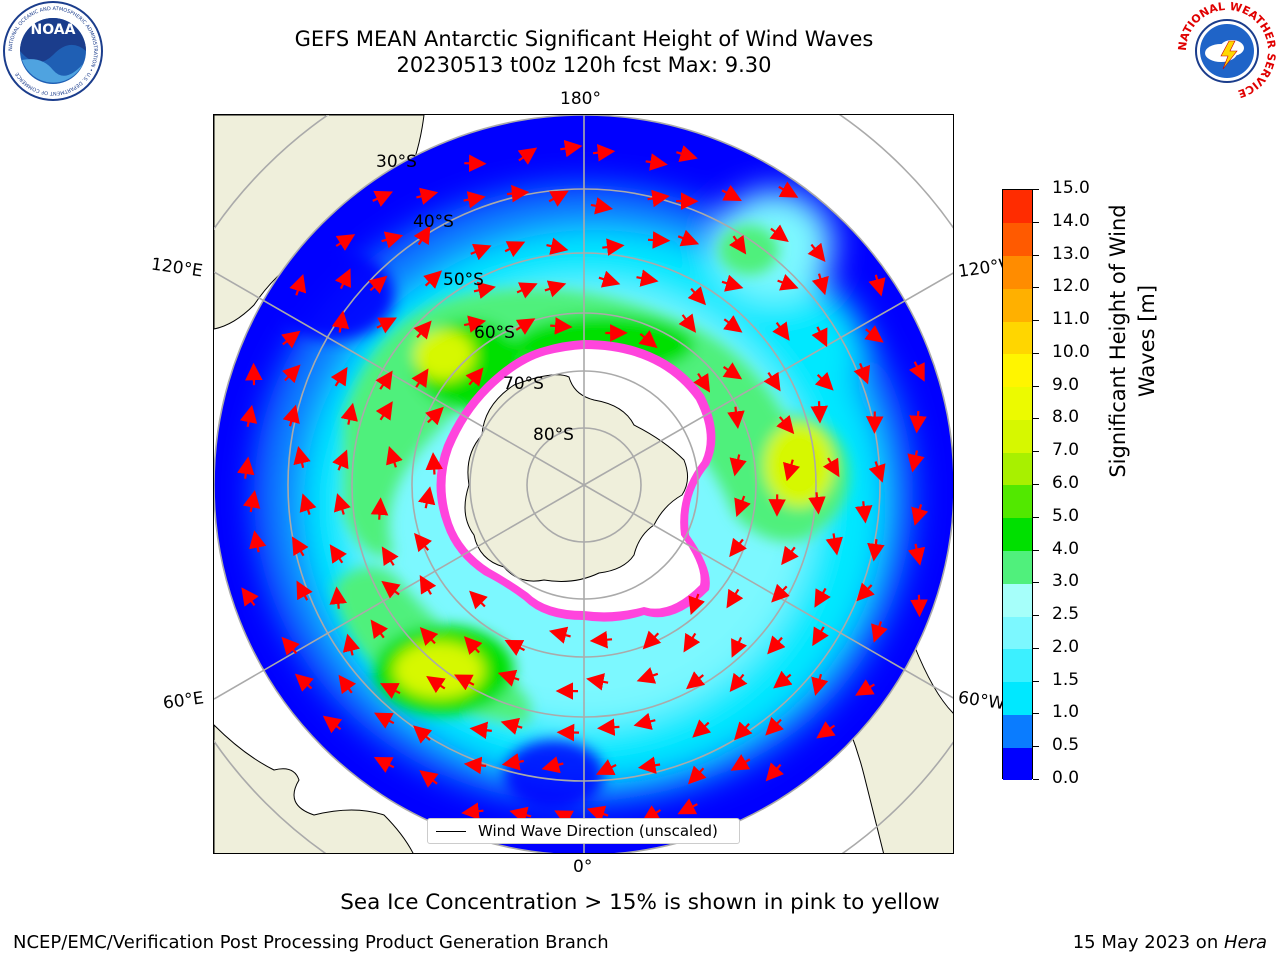 The width and height of the screenshot is (1280, 960). I want to click on chart-subtitle: 20230513 t00z 120h fcst Max: 9.30, so click(584, 65).